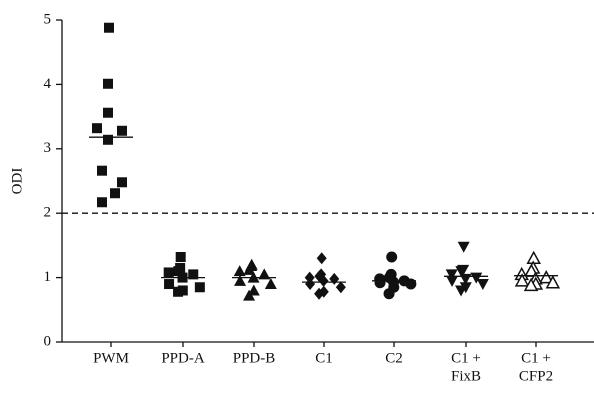  What do you see at coordinates (48, 19) in the screenshot?
I see `y-tick-label: 5` at bounding box center [48, 19].